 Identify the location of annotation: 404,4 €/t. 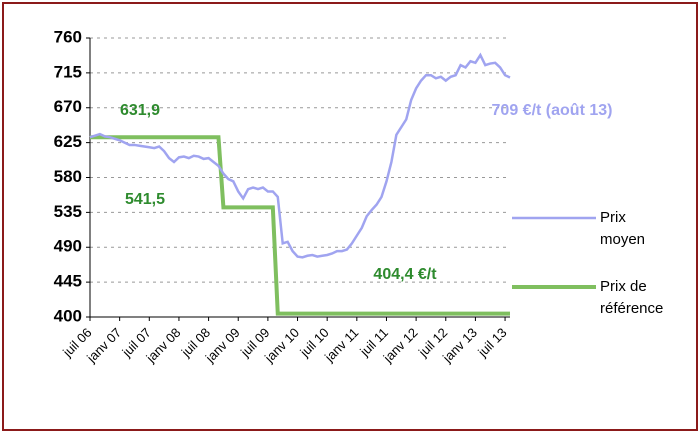
(405, 274).